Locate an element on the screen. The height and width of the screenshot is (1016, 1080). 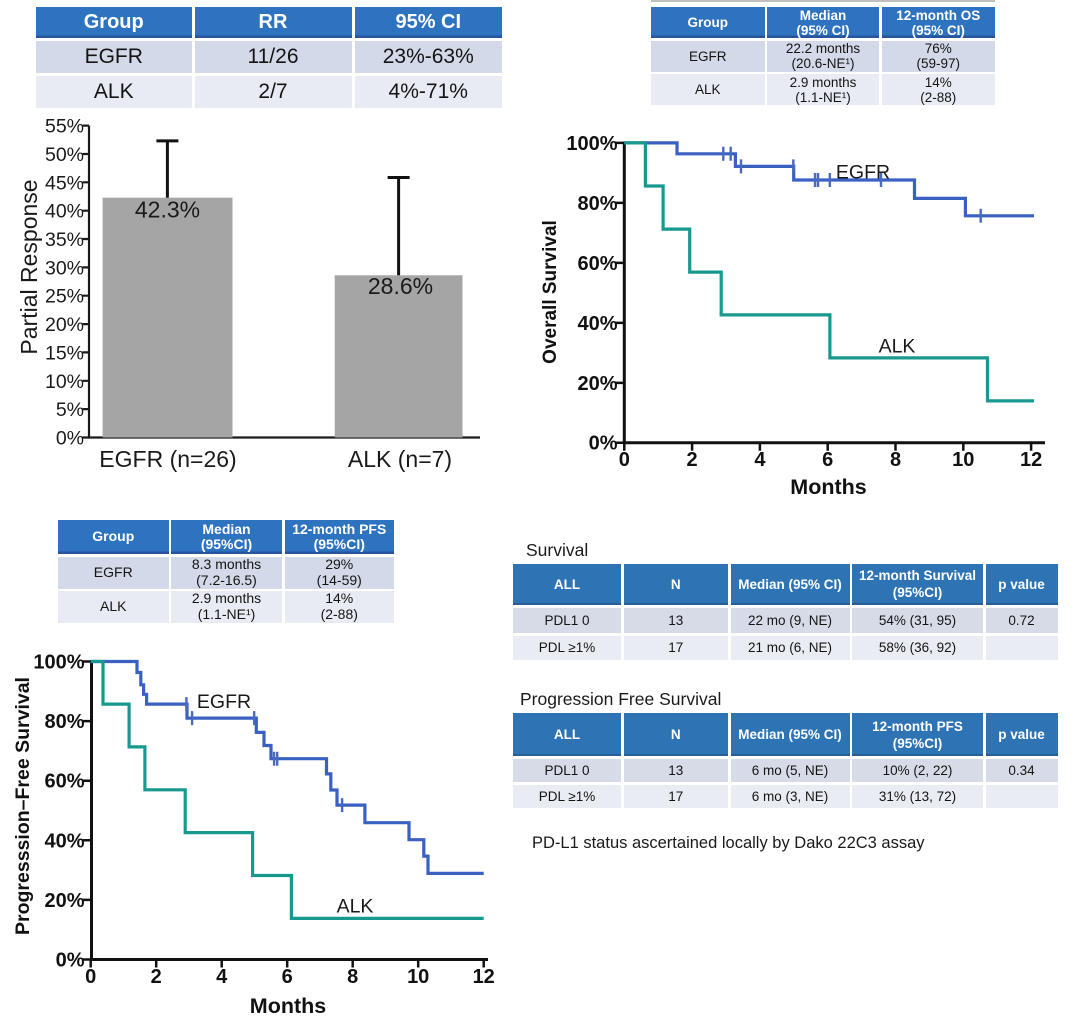
svg-text: 5% is located at coordinates (70, 410).